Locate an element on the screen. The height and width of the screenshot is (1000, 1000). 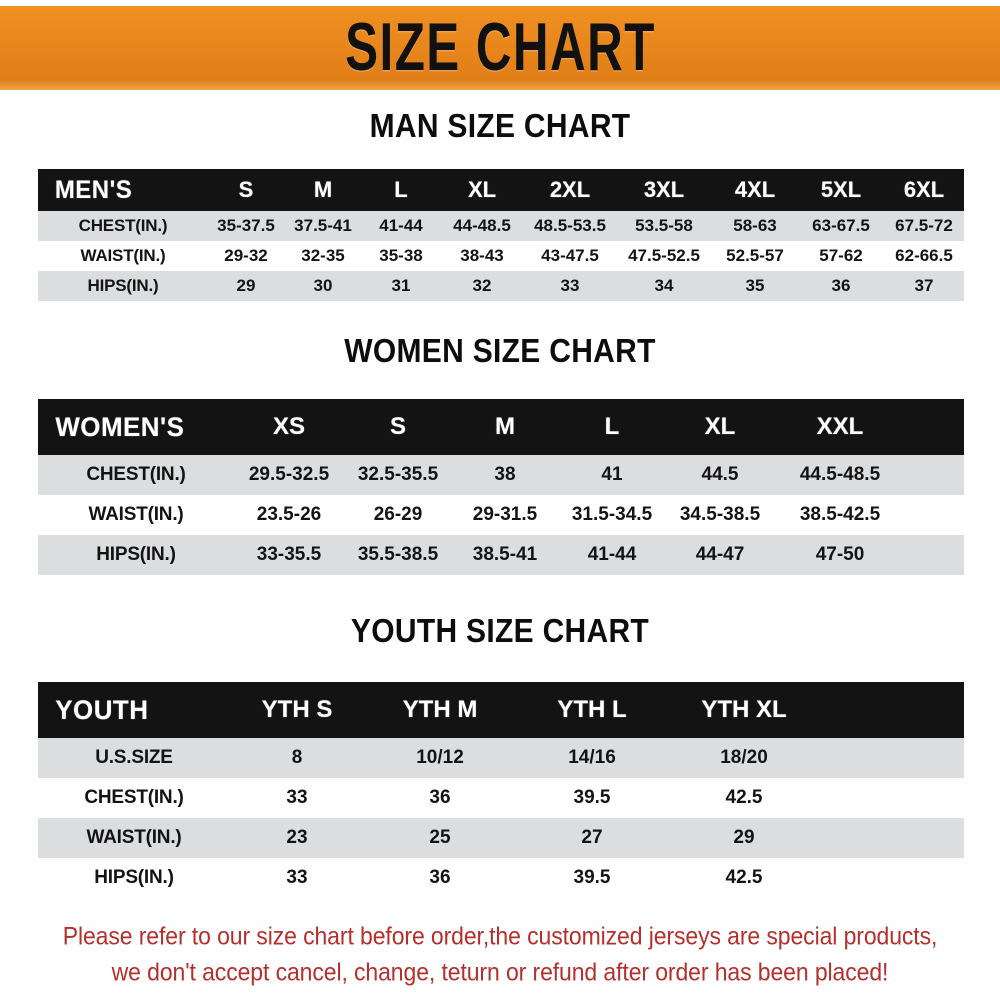
table-cell: 47-50 is located at coordinates (840, 554).